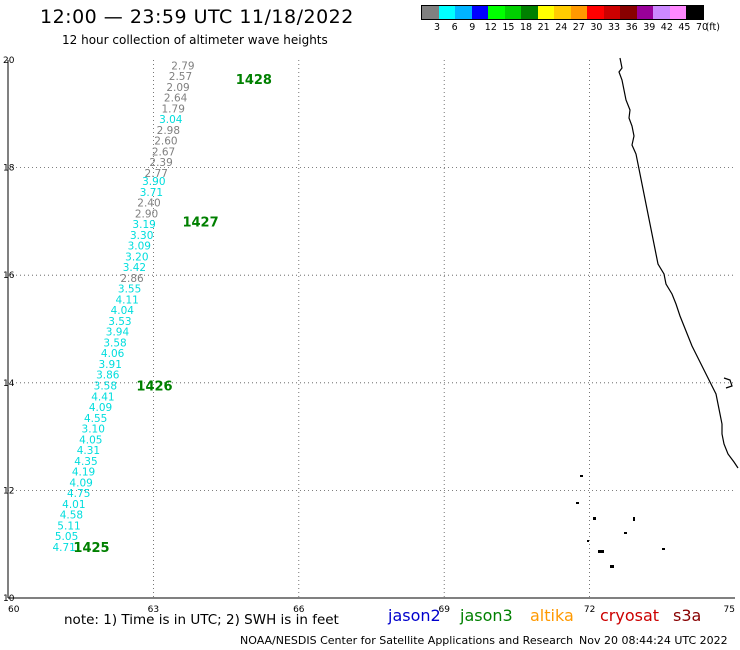 This screenshot has height=650, width=740. What do you see at coordinates (91, 548) in the screenshot?
I see `pass-time-label: 1425` at bounding box center [91, 548].